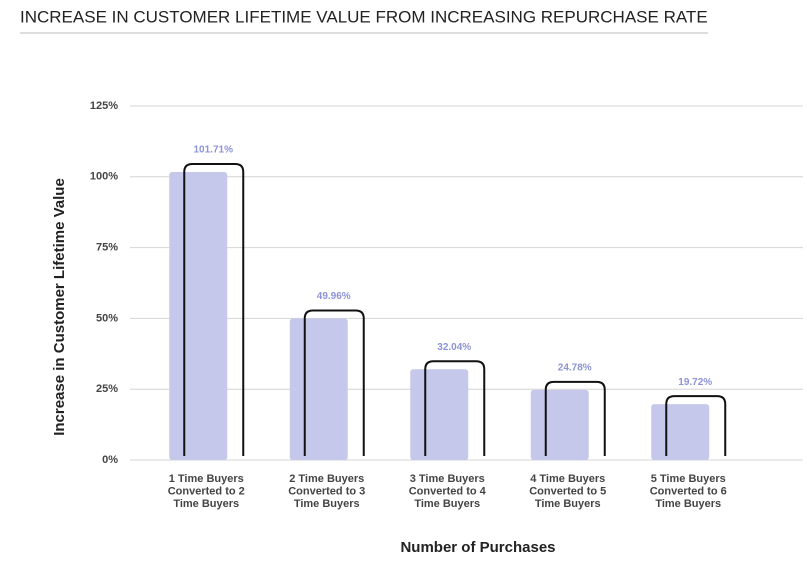 The height and width of the screenshot is (580, 807). Describe the element at coordinates (107, 318) in the screenshot. I see `y-tick-label: 50%` at that location.